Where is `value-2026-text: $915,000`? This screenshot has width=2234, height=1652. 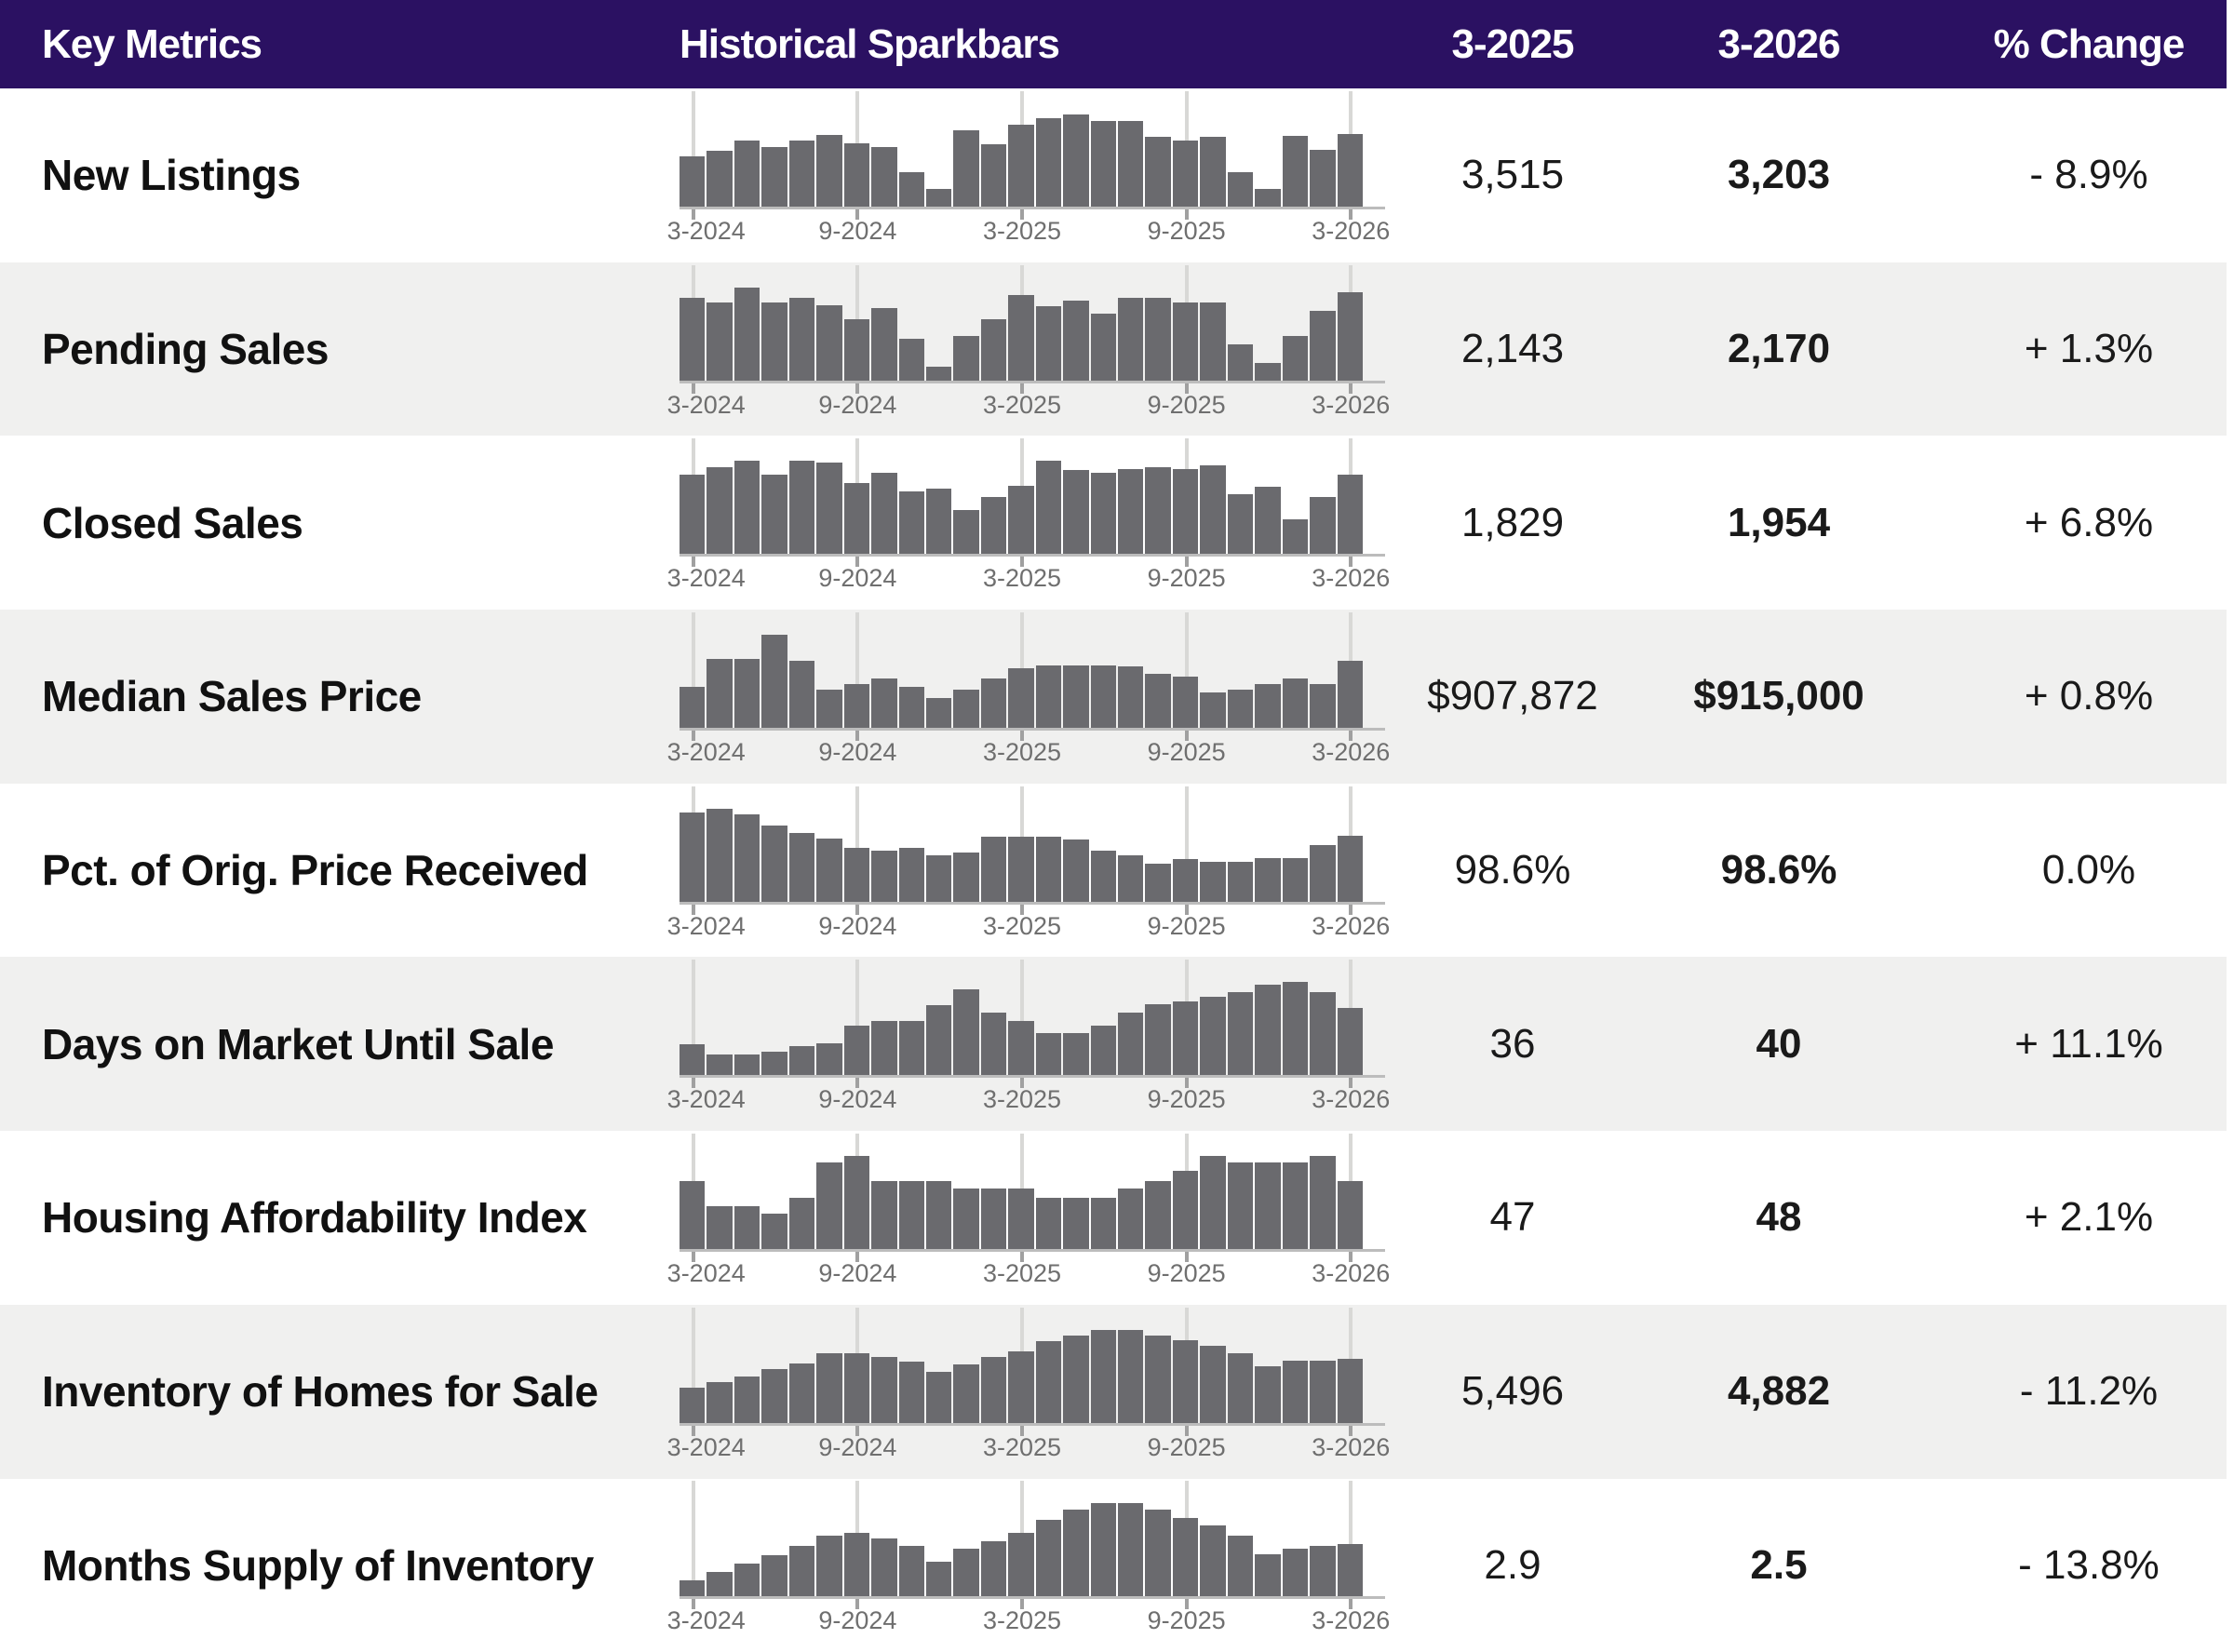 value-2026-text: $915,000 is located at coordinates (1778, 696).